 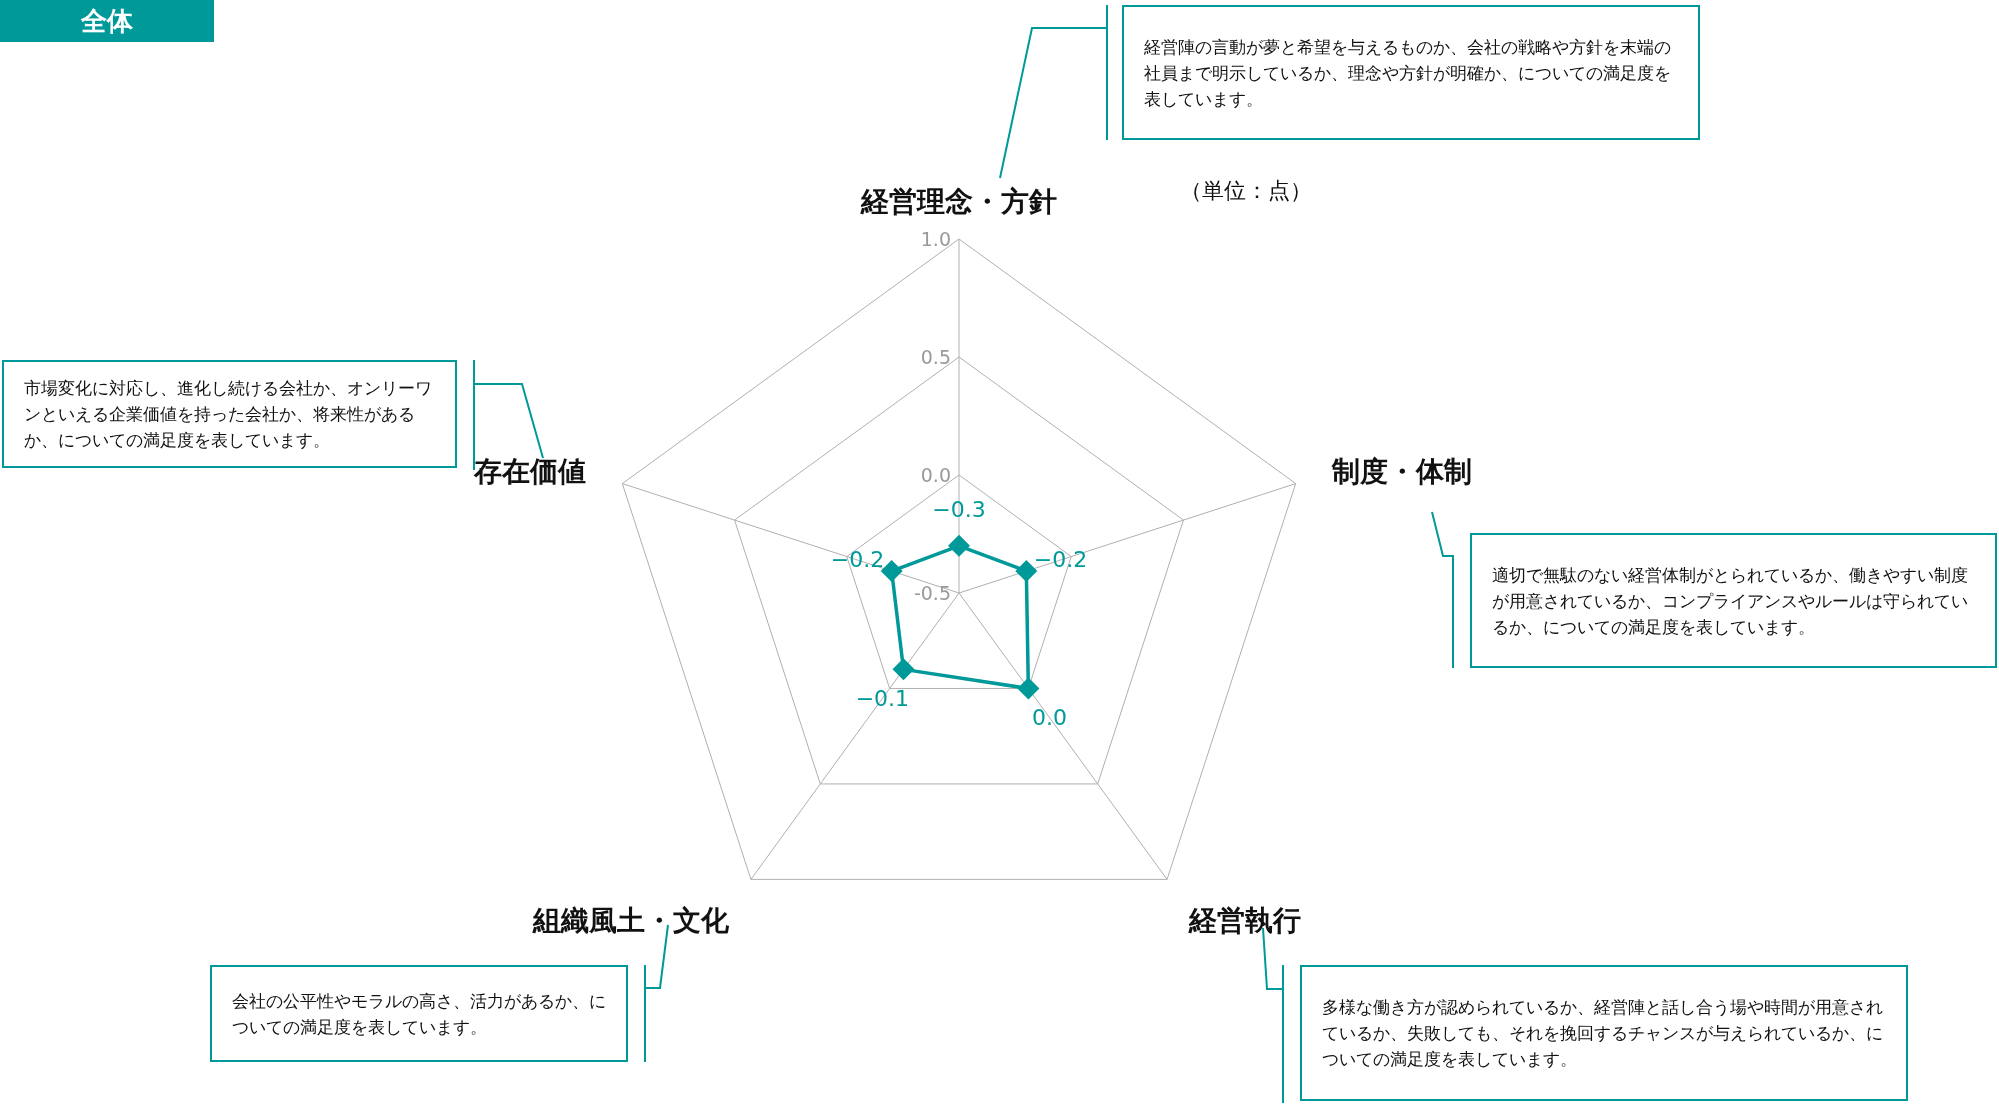 I want to click on data-label: 0.0, so click(x=1050, y=718).